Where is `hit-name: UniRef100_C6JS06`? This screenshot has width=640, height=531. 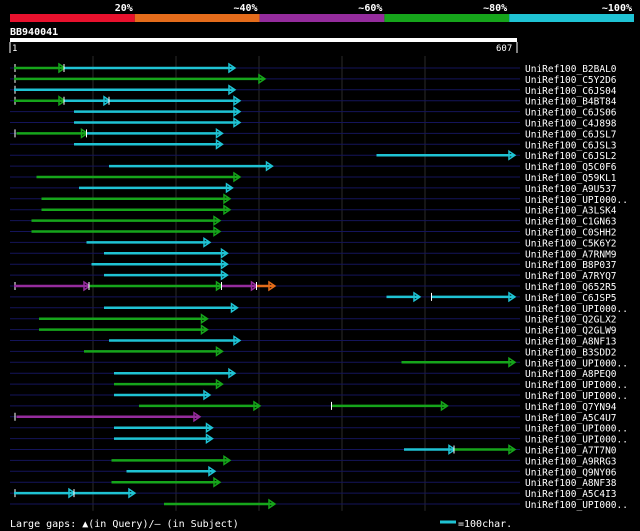
hit-name: UniRef100_C6JS06 is located at coordinates (571, 113).